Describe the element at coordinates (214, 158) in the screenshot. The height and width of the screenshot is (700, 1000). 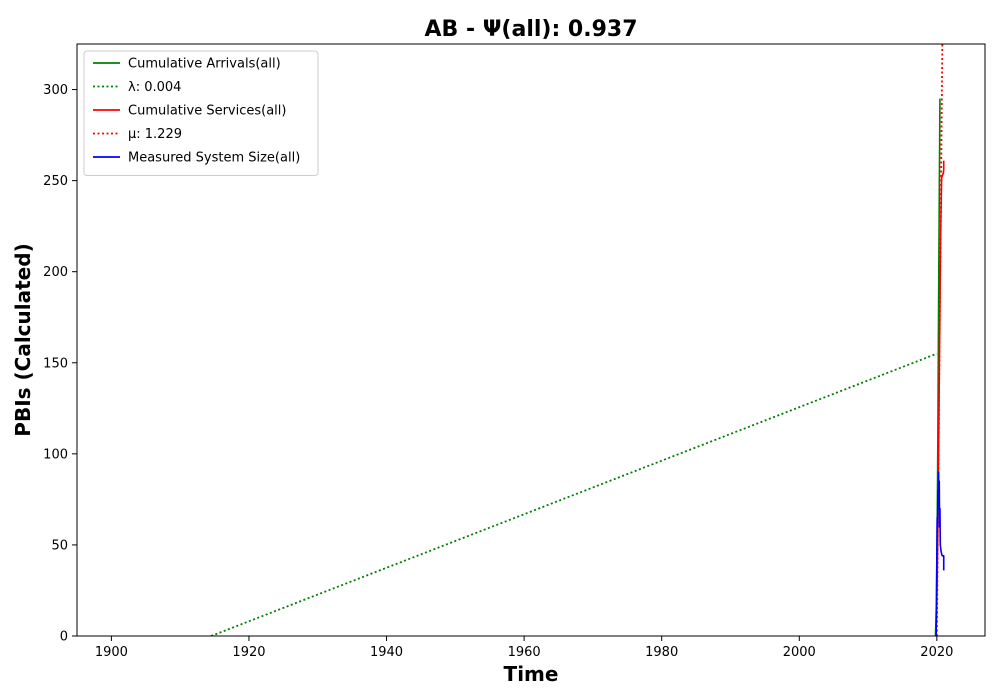
I see `legend-label: Measured System Size(all)` at that location.